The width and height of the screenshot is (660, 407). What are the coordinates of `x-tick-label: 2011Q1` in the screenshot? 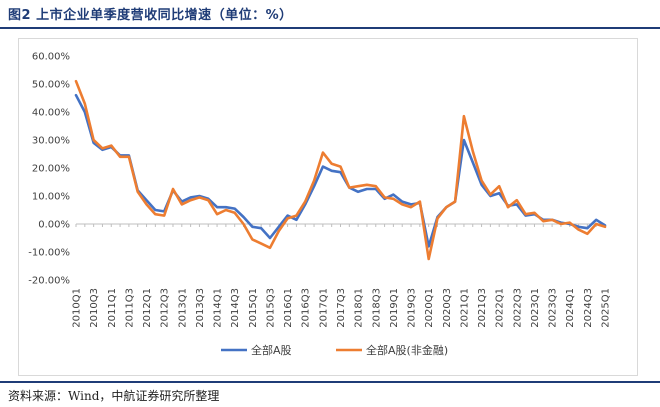 It's located at (112, 308).